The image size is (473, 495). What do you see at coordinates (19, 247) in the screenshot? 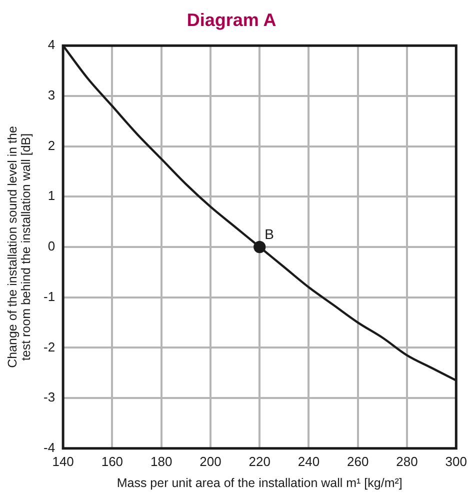
I see `y-axis-title: Change of the installation sound level in the test room behind the installation wall [dB]` at bounding box center [19, 247].